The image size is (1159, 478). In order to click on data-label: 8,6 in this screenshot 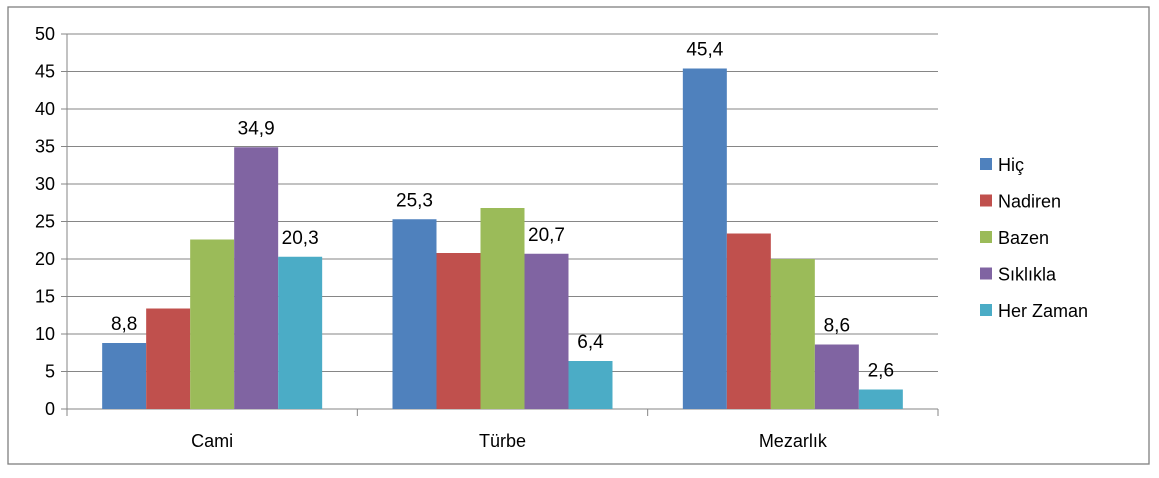, I will do `click(837, 326)`.